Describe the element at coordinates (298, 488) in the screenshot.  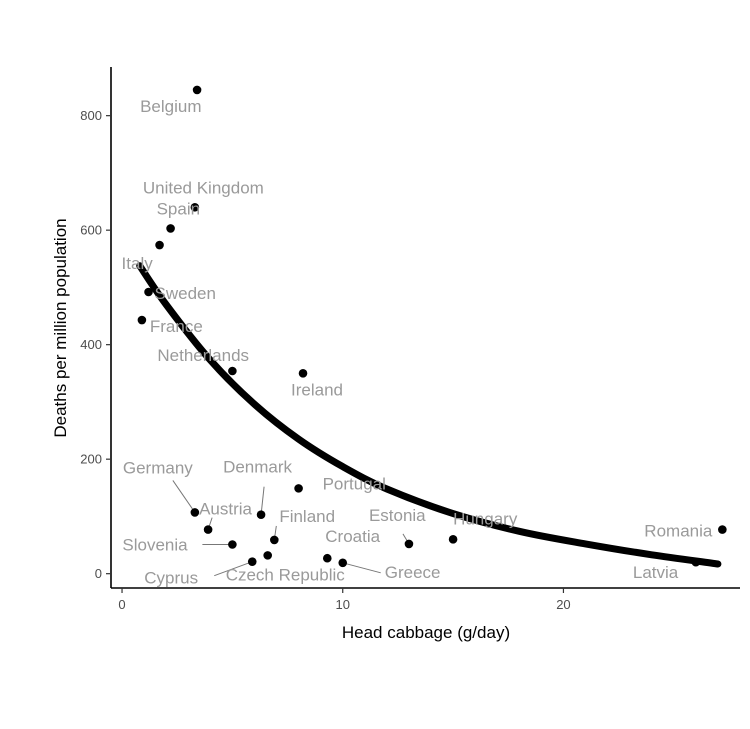
I see `point-portugal` at that location.